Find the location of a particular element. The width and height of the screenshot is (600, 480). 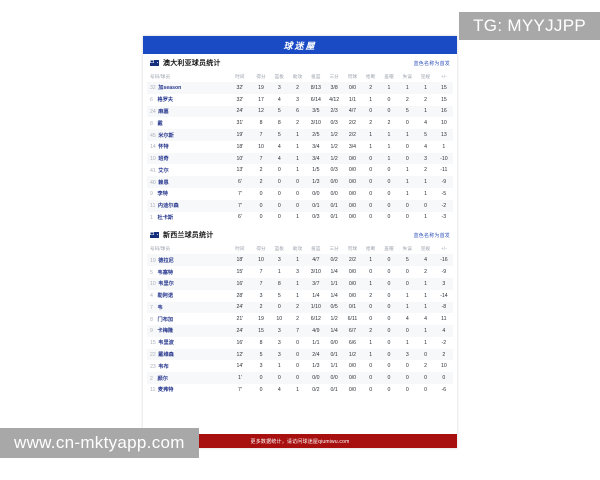

col-turnovers: 失误 is located at coordinates (407, 248).